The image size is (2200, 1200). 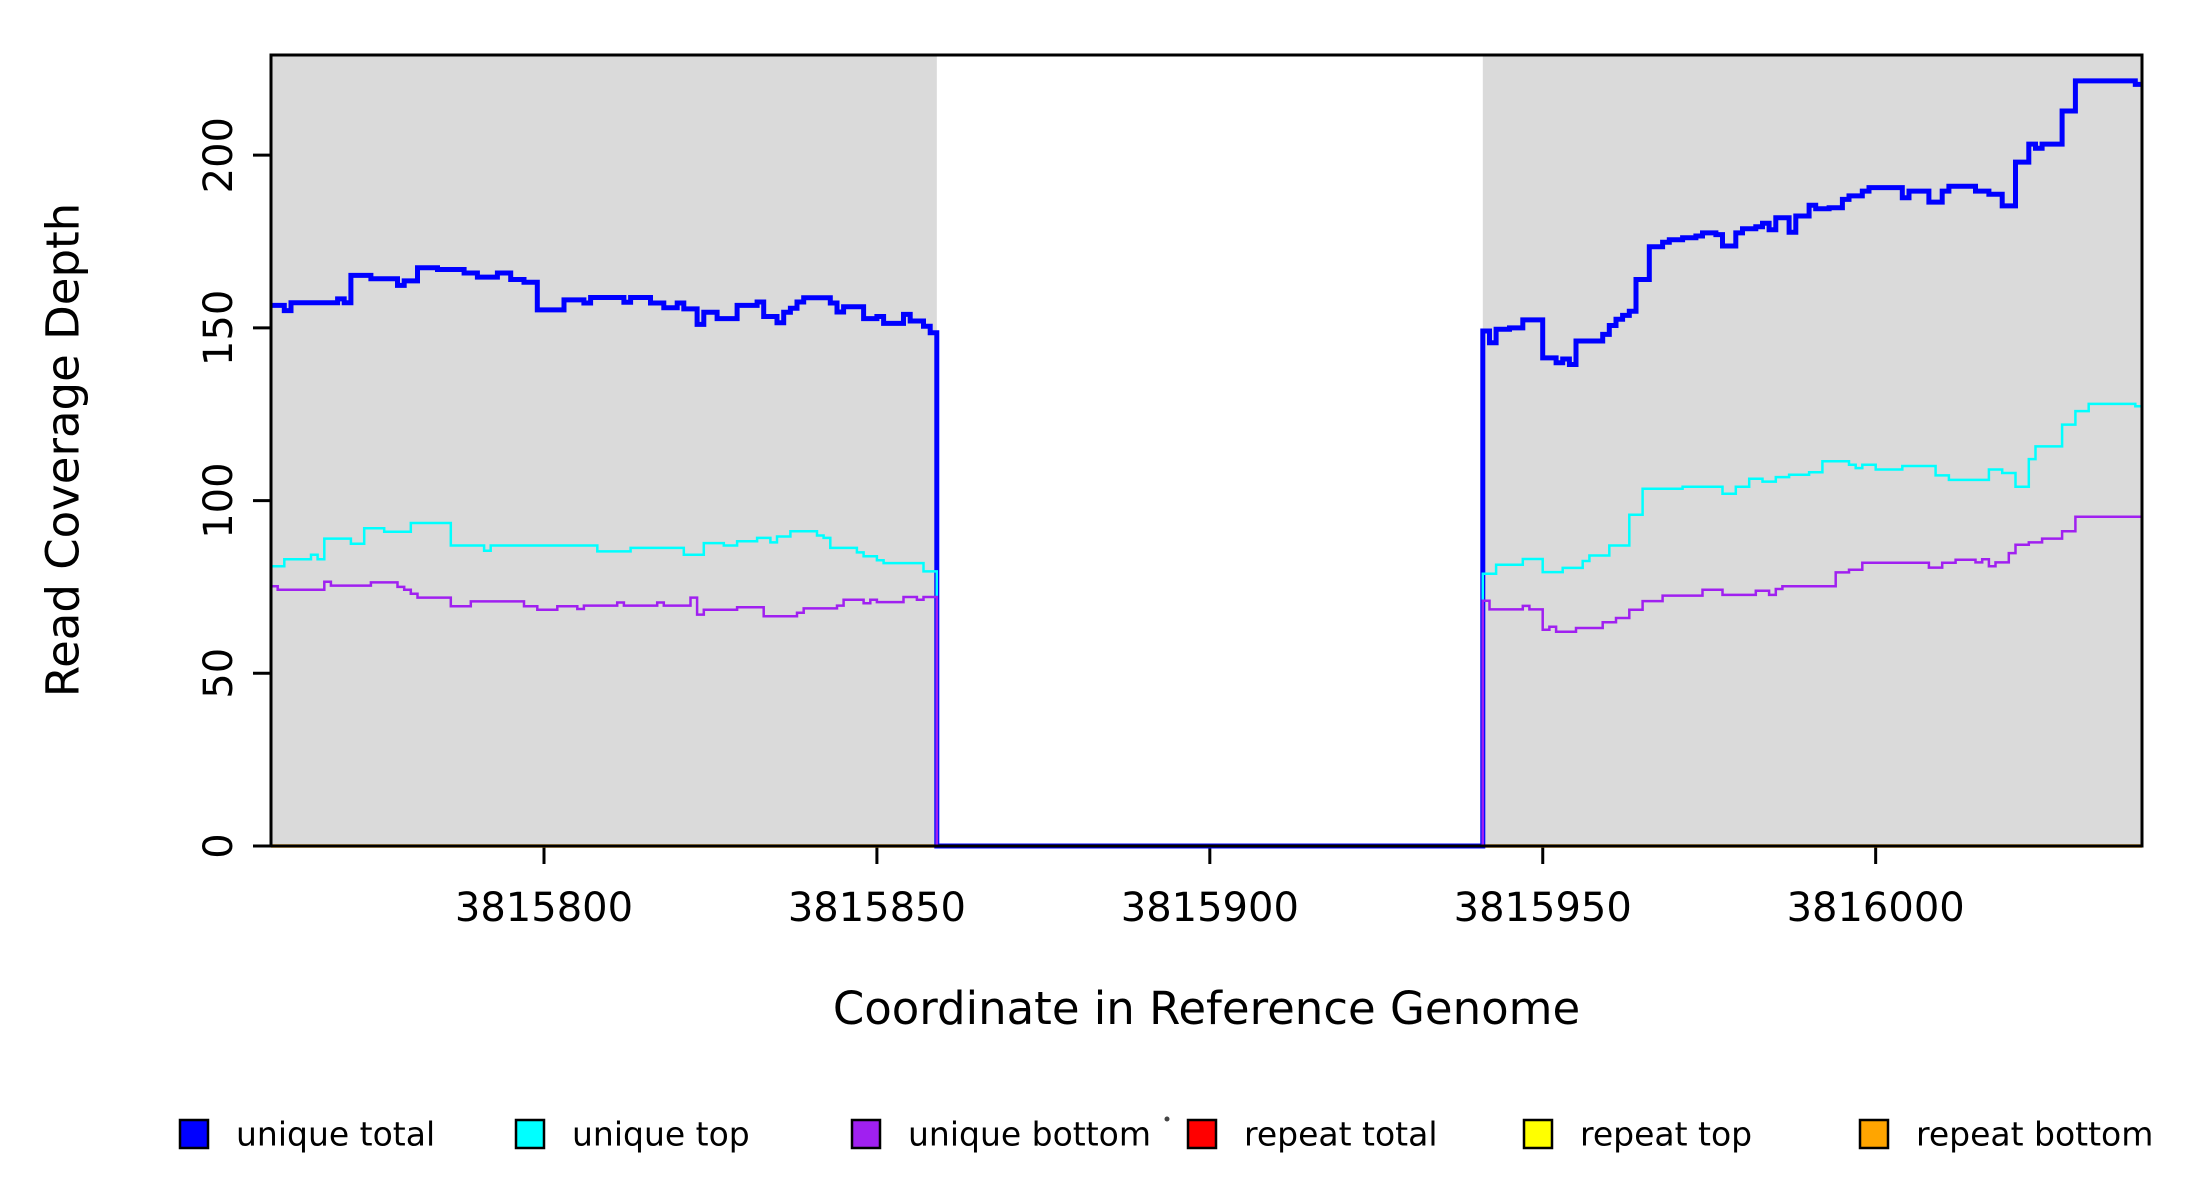 What do you see at coordinates (1874, 1134) in the screenshot?
I see `legend-swatch-repeat-bottom` at bounding box center [1874, 1134].